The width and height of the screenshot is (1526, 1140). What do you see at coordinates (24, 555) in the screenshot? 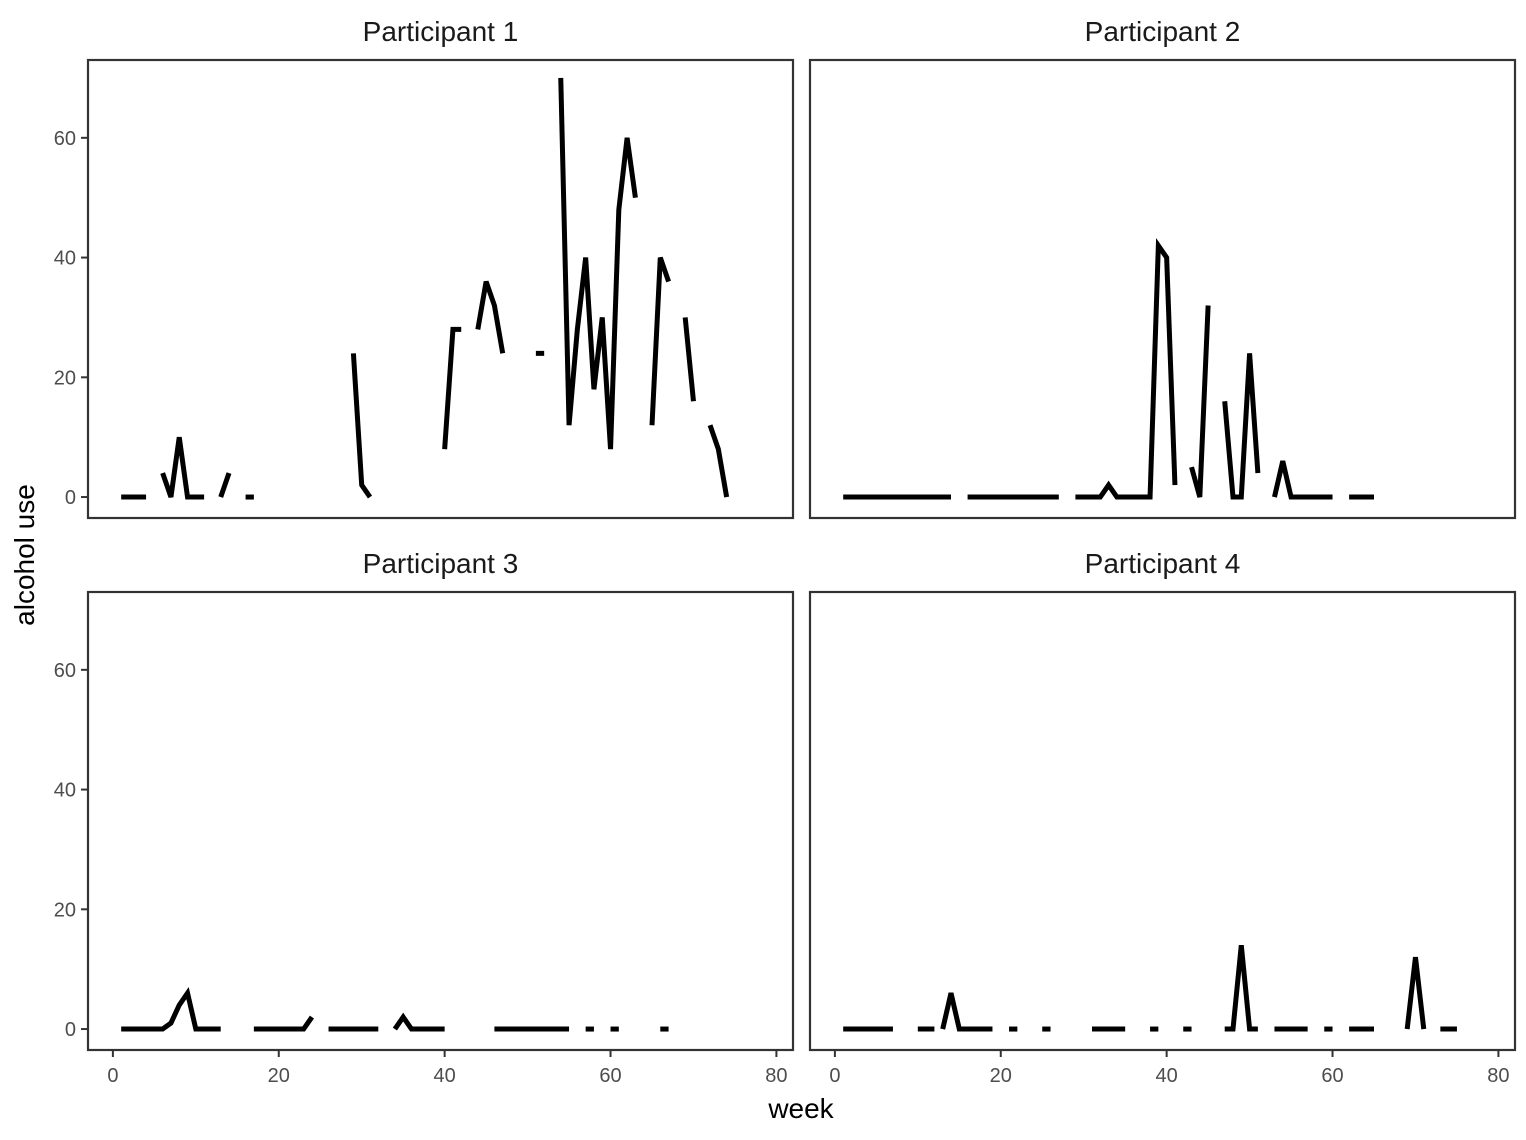
I see `y-axis-title: alcohol use` at bounding box center [24, 555].